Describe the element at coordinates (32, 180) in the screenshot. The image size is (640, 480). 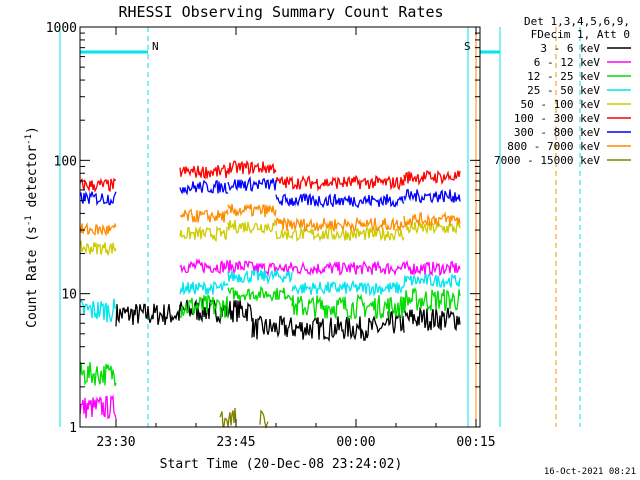
I see `y-axis-label-tail: detector` at that location.